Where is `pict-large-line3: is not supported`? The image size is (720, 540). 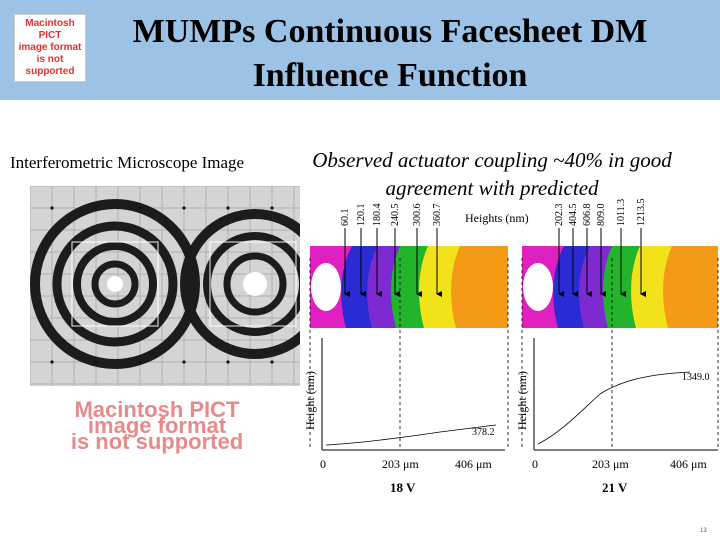
pict-large-line3: is not supported is located at coordinates (157, 441).